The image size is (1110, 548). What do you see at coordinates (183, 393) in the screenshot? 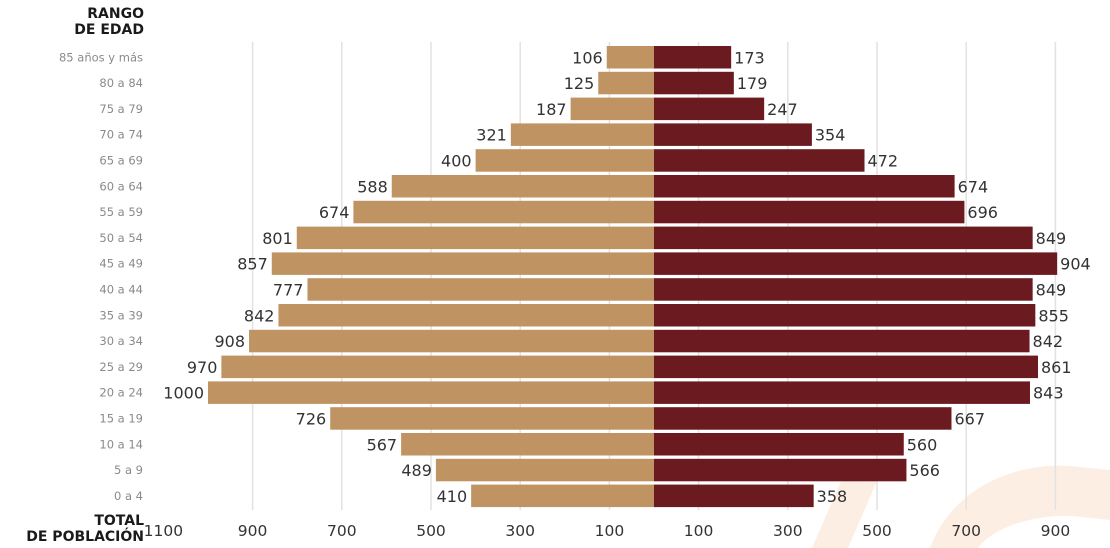
I see `bar-left-value-label: 1000` at bounding box center [183, 393].